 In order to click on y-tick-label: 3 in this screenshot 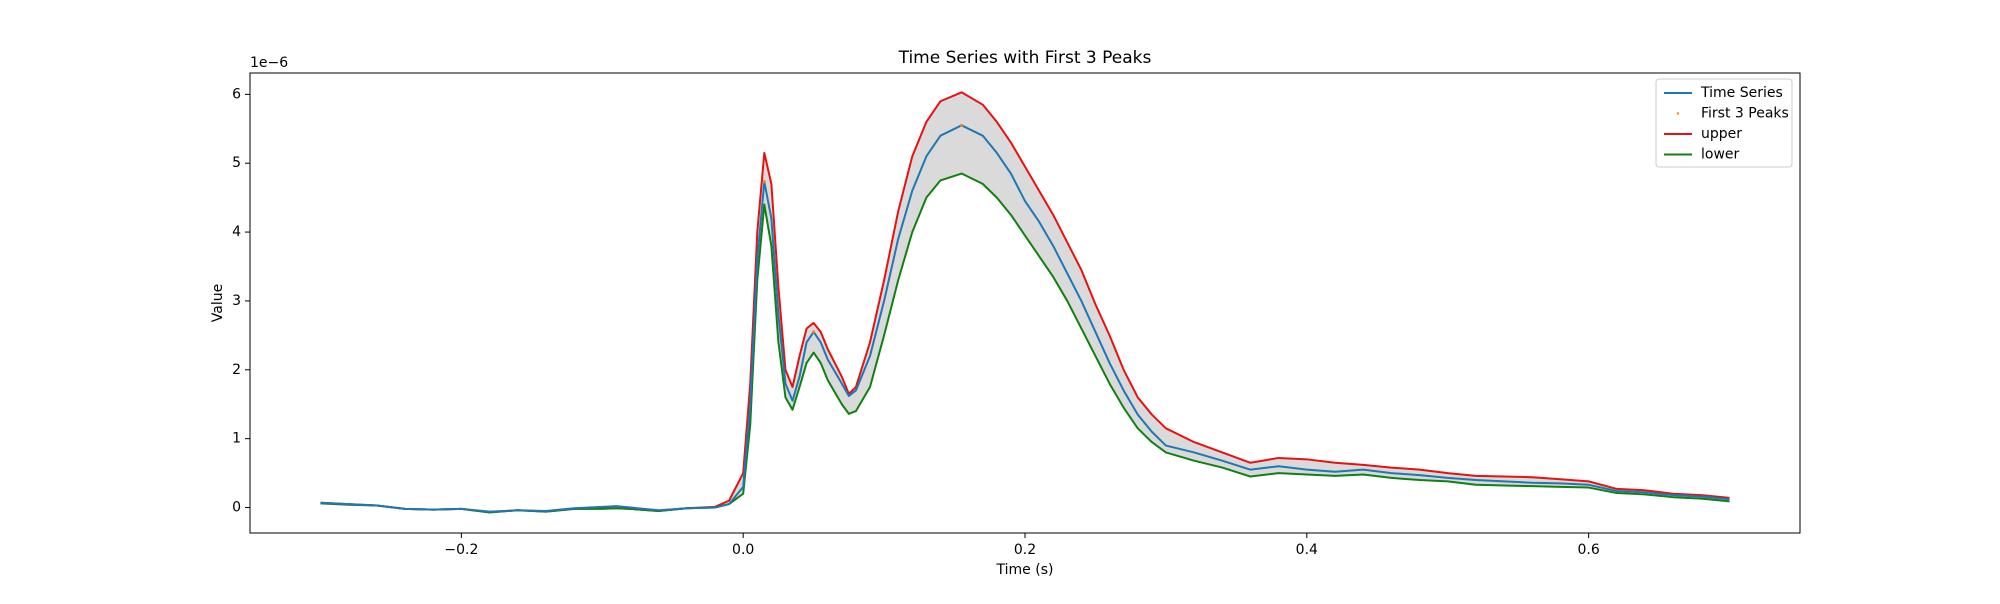, I will do `click(236, 301)`.